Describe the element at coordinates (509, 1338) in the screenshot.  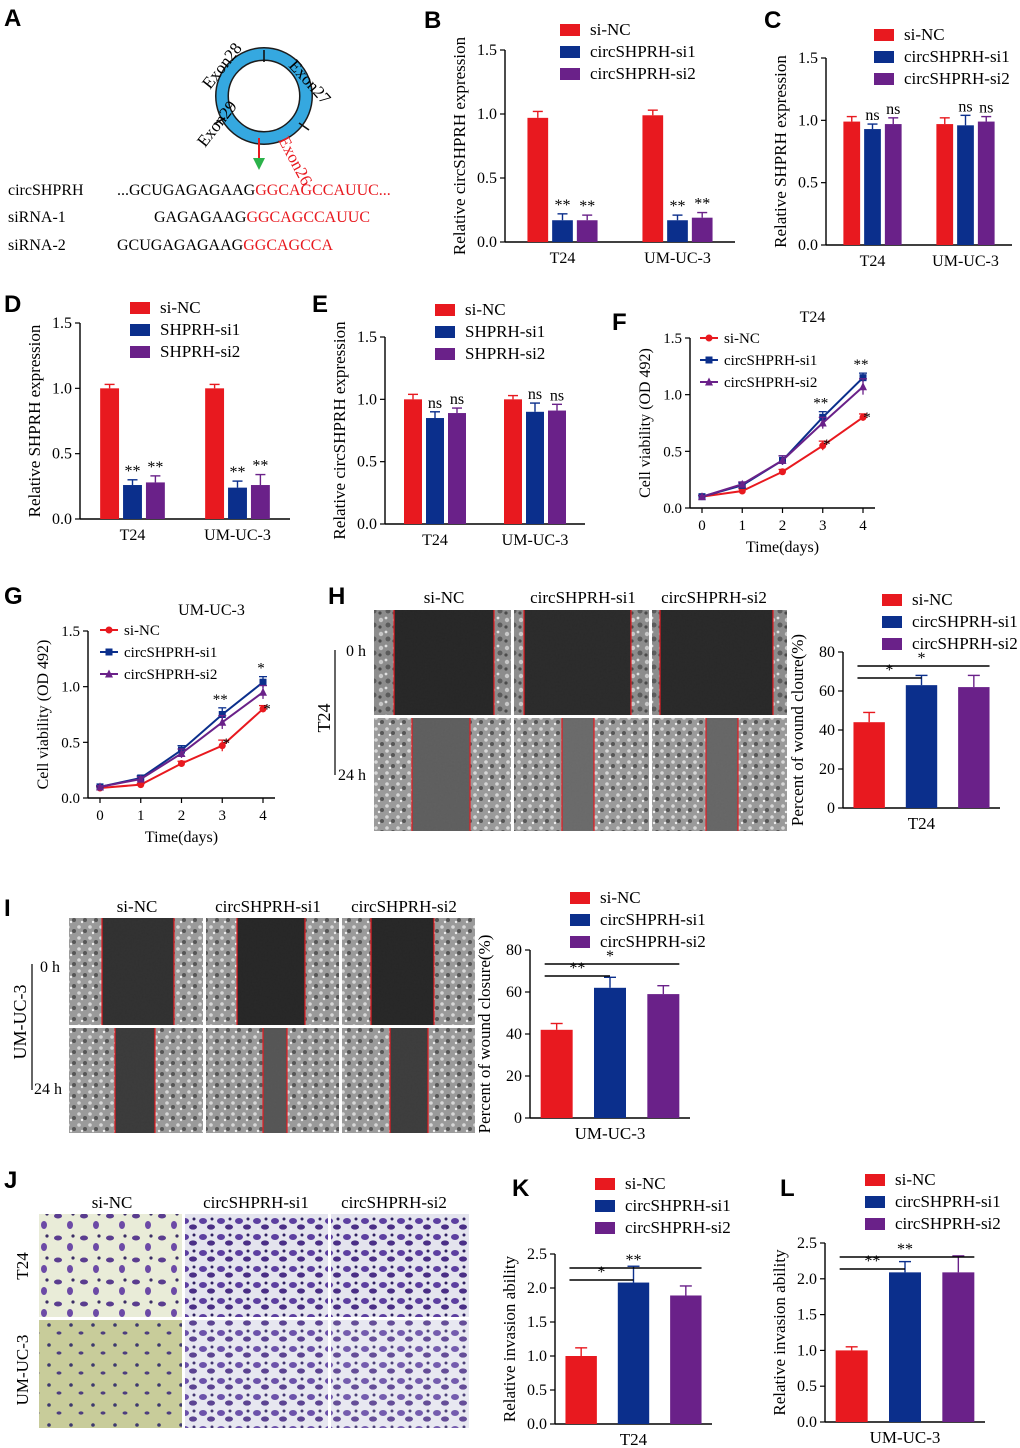
I see `y-axis-title: Relative invasion ability` at that location.